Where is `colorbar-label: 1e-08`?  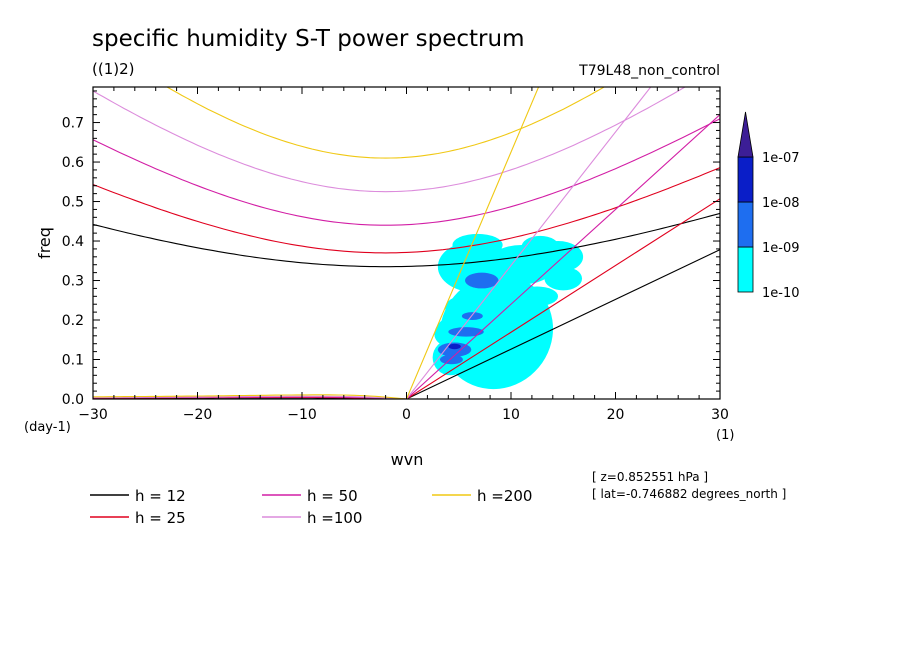 colorbar-label: 1e-08 is located at coordinates (781, 203).